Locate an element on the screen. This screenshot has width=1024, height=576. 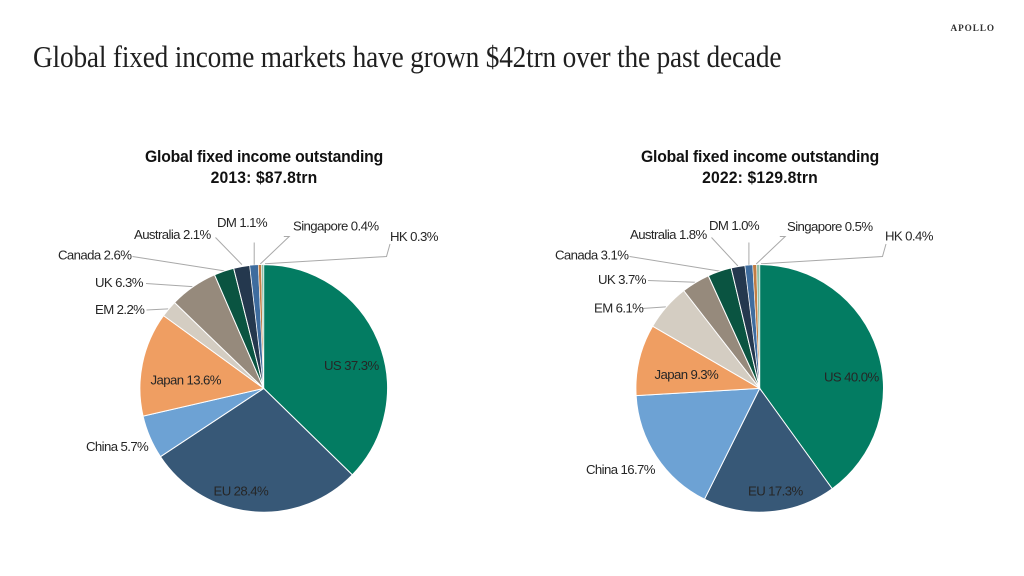
svg-text: EM 2.2% is located at coordinates (120, 309).